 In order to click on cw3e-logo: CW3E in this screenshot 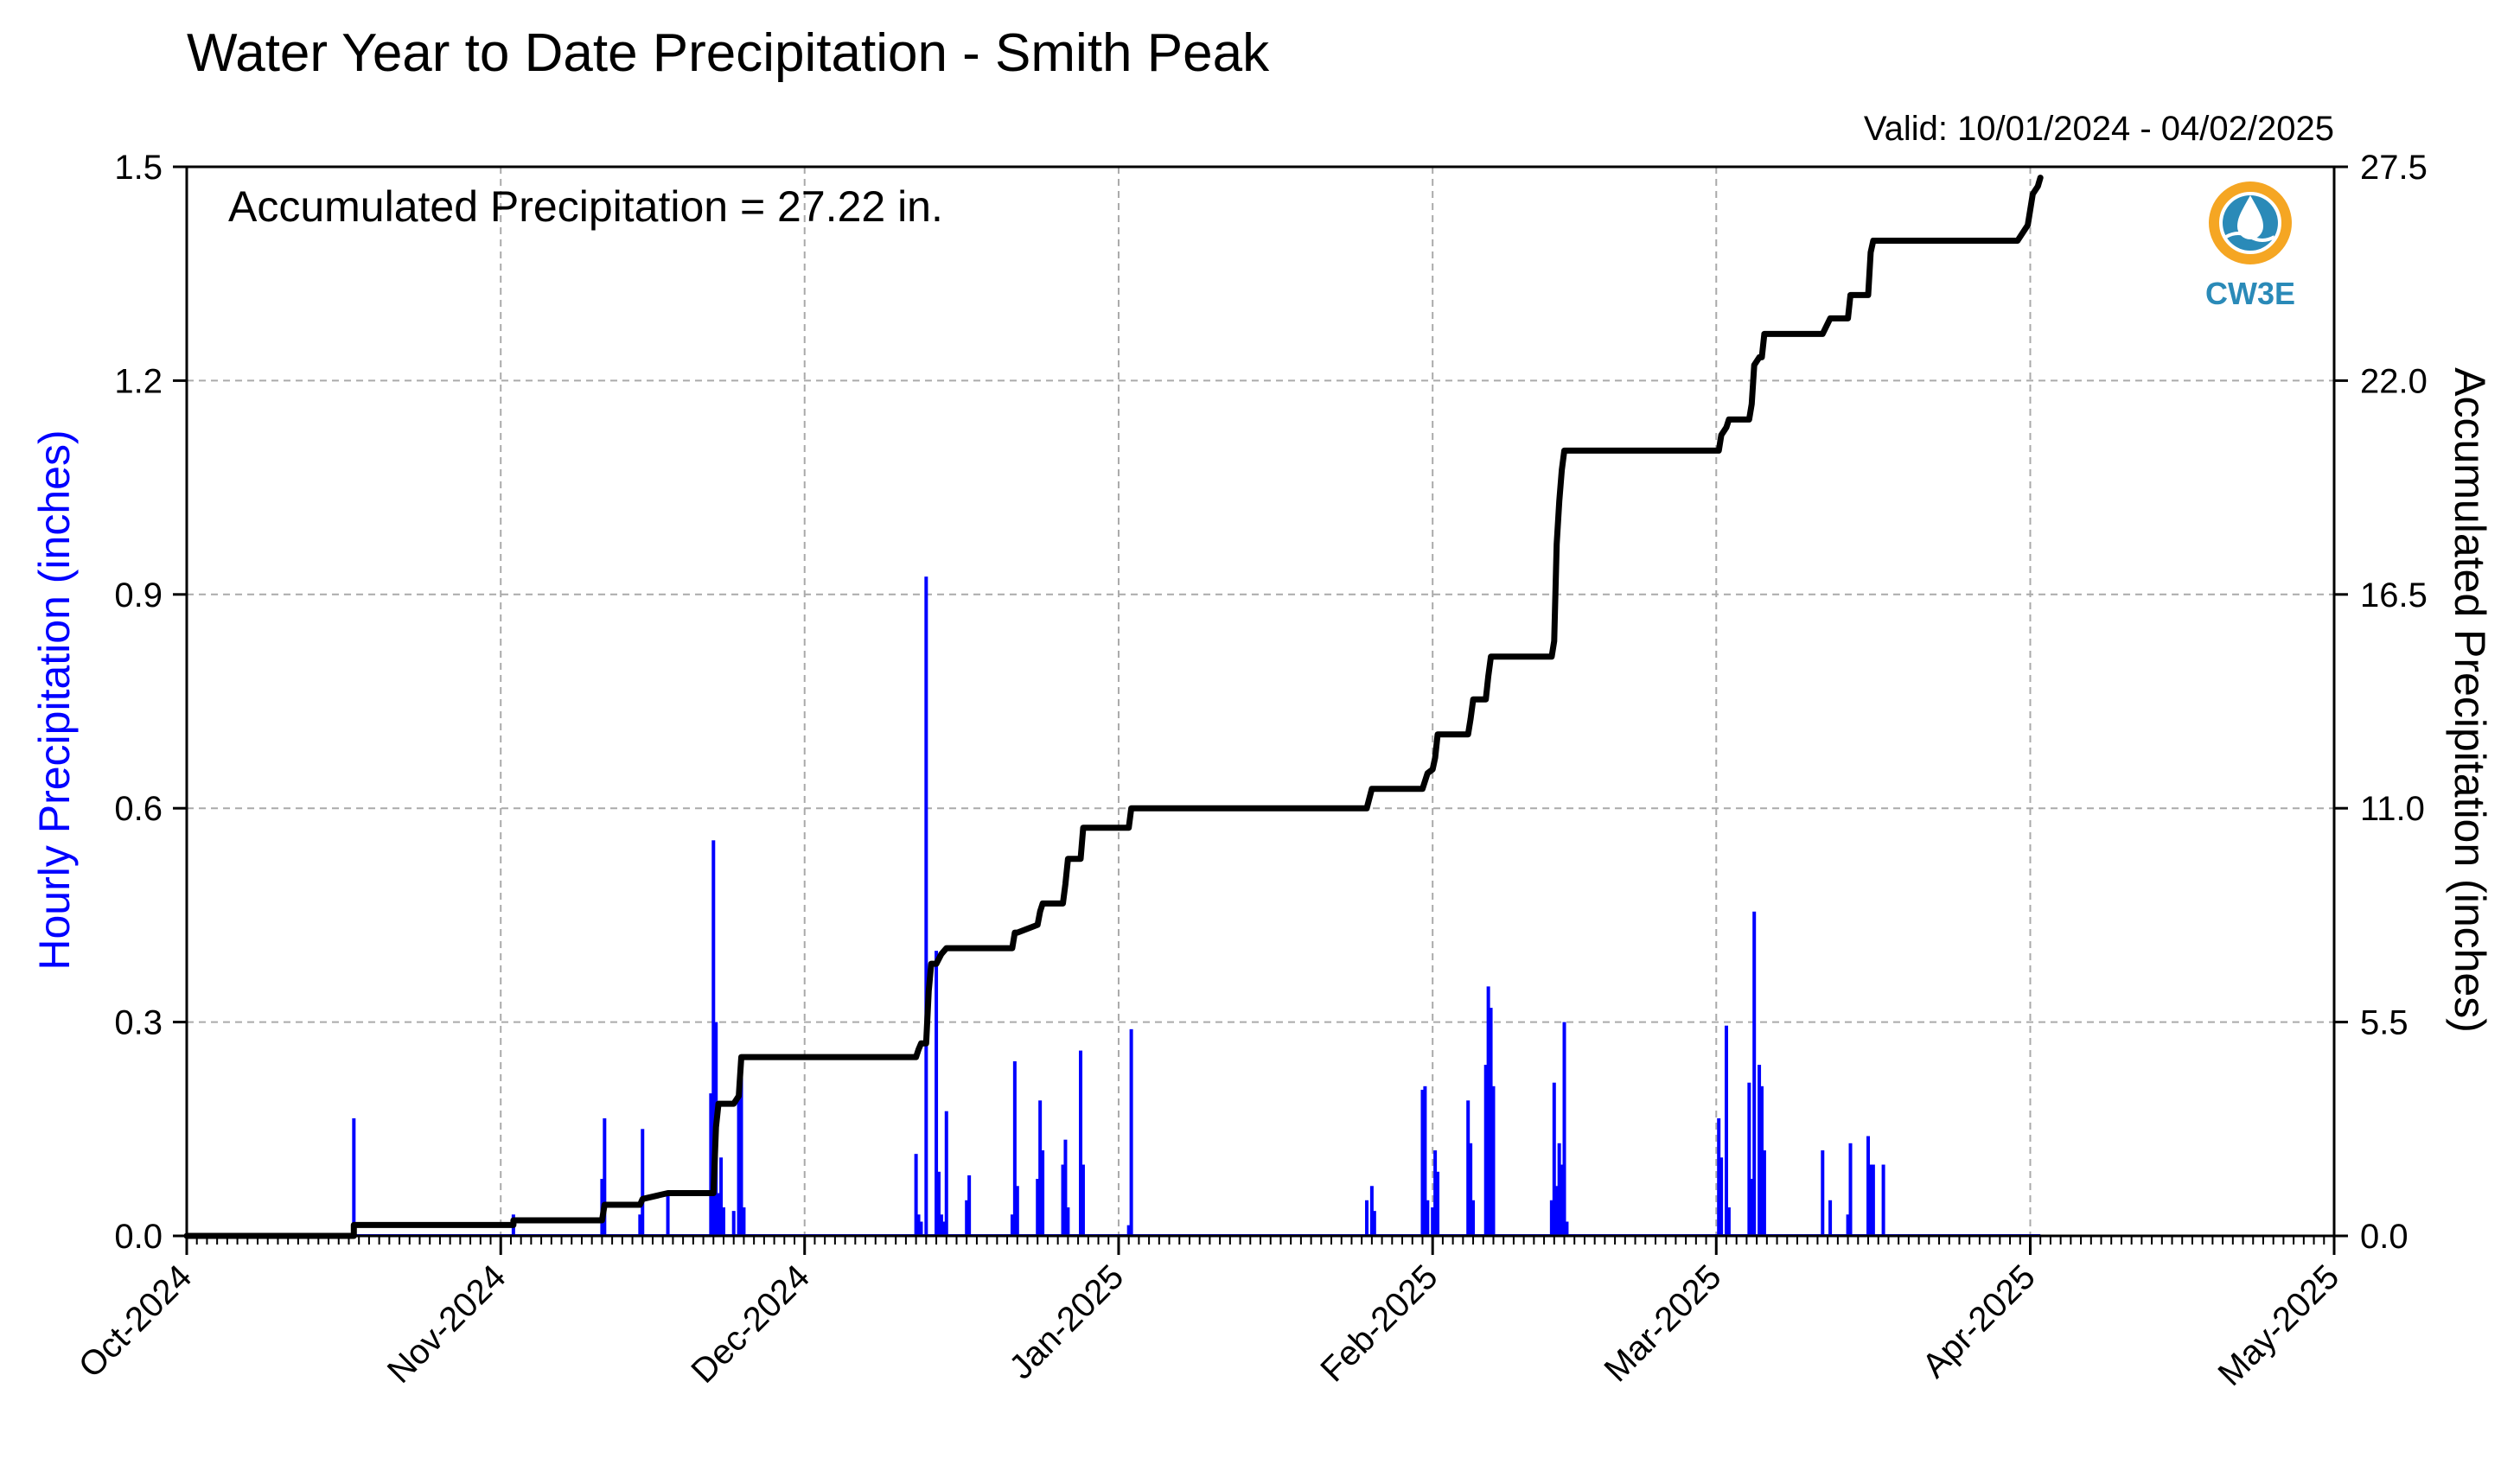, I will do `click(2250, 246)`.